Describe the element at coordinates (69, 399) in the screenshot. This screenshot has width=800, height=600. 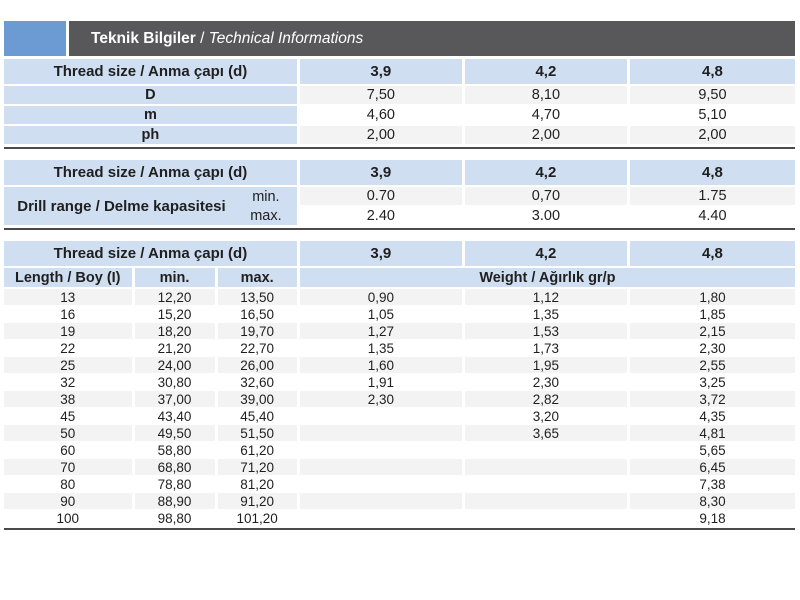
I see `length-cell: 38` at that location.